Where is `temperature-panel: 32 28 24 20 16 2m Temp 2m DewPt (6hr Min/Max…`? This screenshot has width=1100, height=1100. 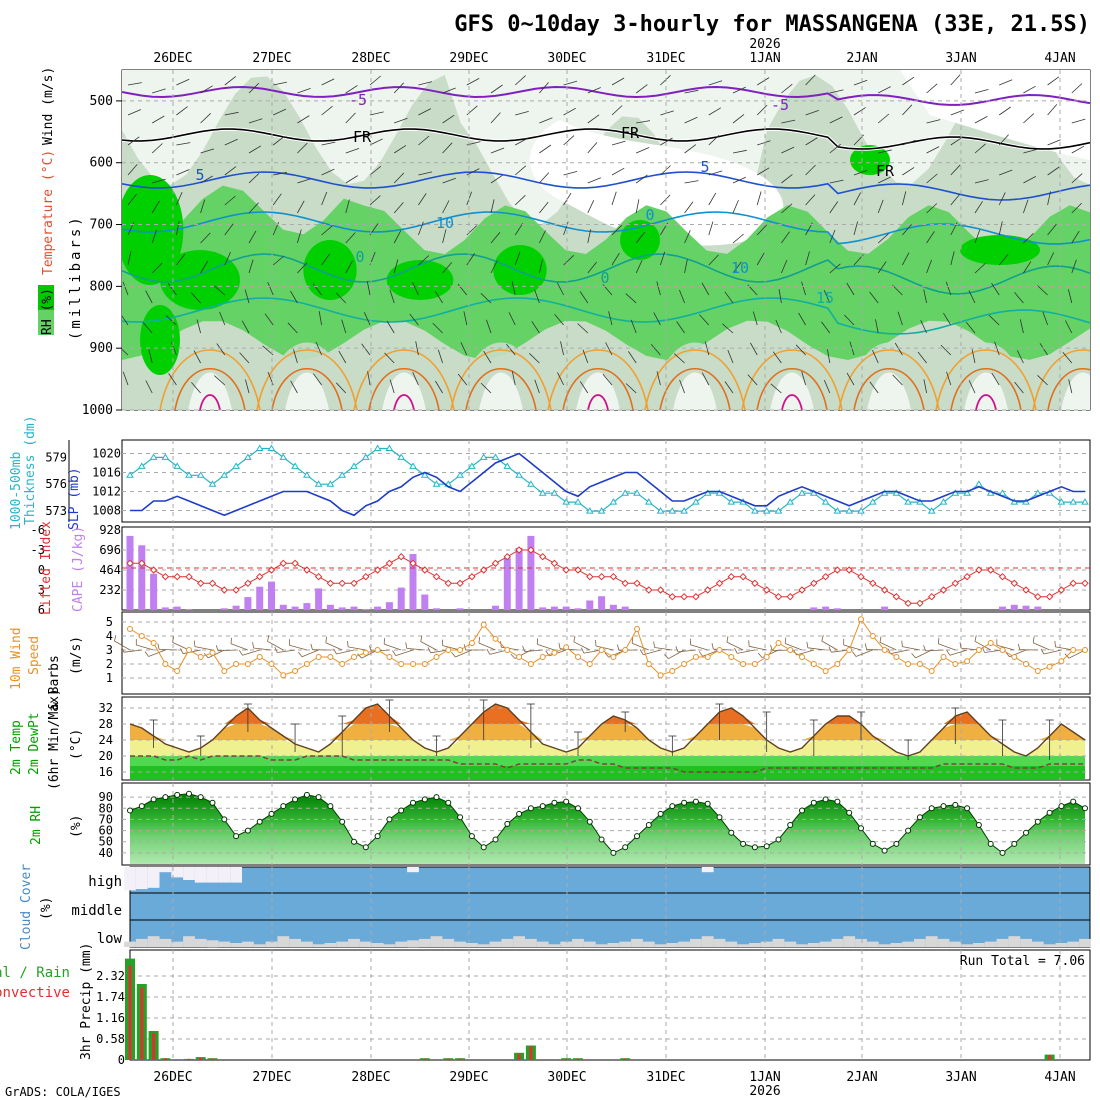 temperature-panel: 32 28 24 20 16 2m Temp 2m DewPt (6hr Min/Max… is located at coordinates (550, 739).